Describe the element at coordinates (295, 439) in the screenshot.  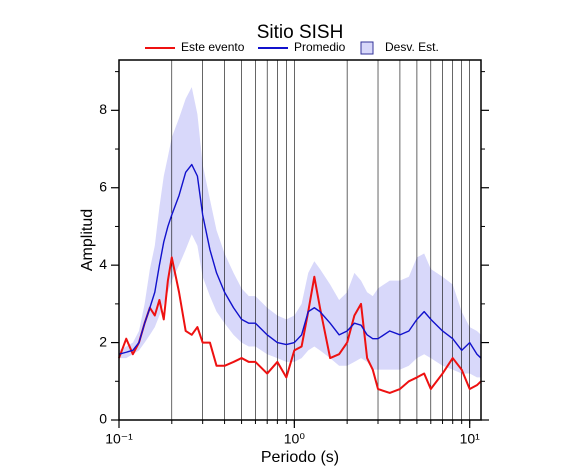
I see `x-tick-label: 10⁰` at that location.